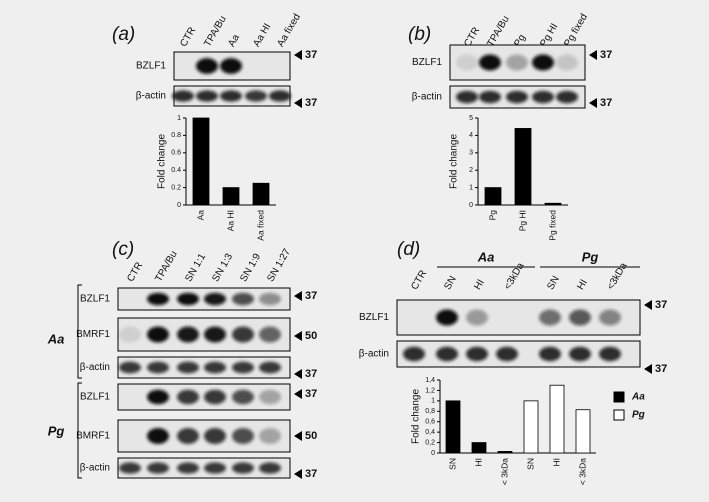 The width and height of the screenshot is (709, 502). Describe the element at coordinates (479, 285) in the screenshot. I see `lane-label: HI` at that location.